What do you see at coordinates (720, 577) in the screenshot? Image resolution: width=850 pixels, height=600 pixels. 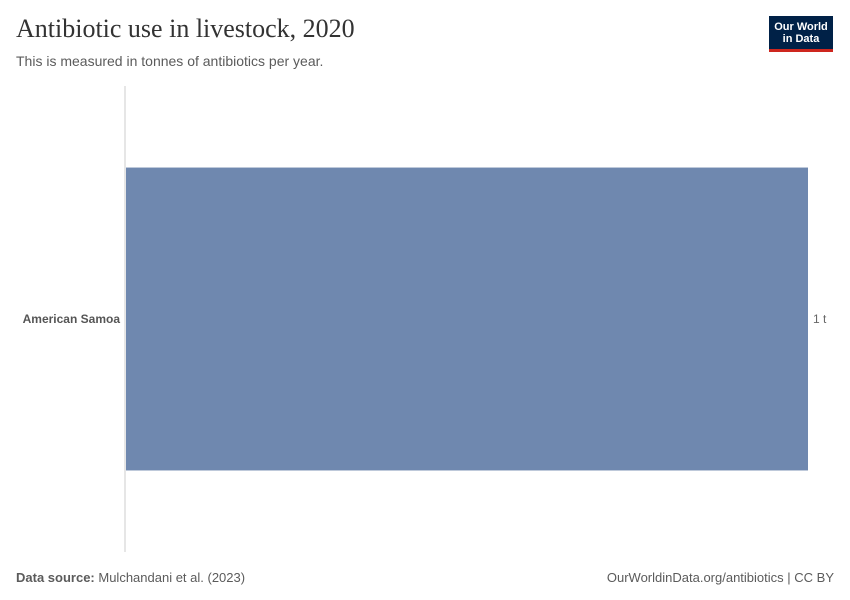 I see `footer-credit: OurWorldinData.org/antibiotics | CC BY` at bounding box center [720, 577].